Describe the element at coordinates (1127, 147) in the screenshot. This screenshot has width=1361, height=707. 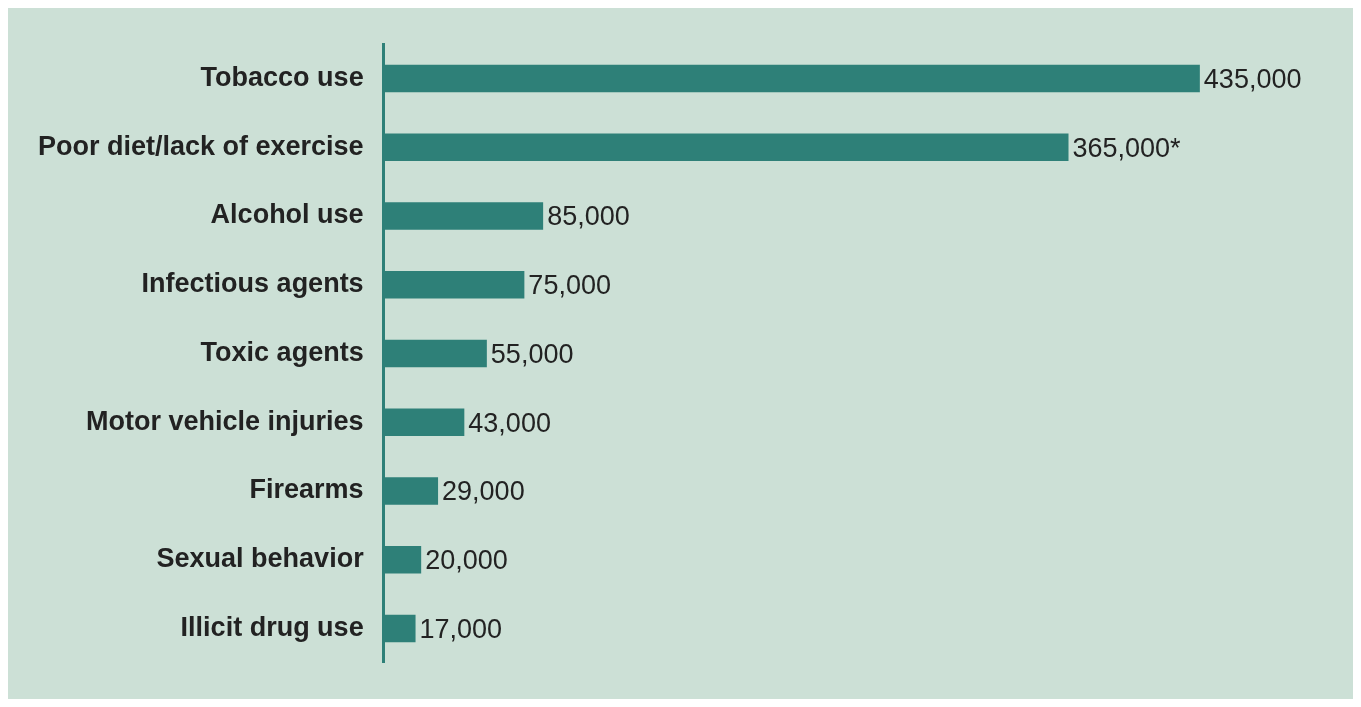
I see `data-label: 365,000*` at that location.